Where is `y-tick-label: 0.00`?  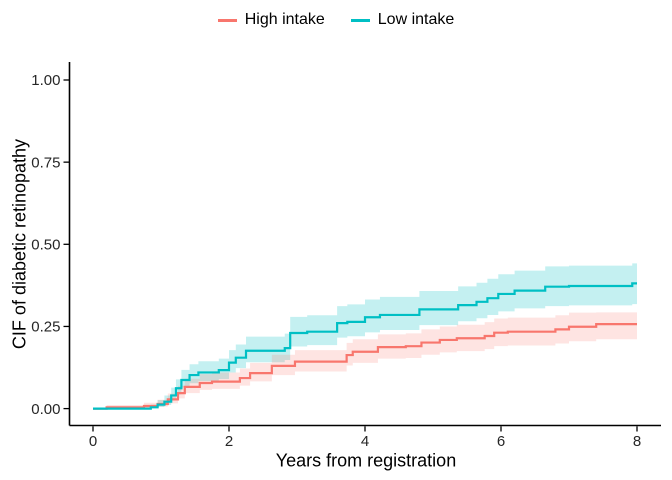
y-tick-label: 0.00 is located at coordinates (45, 409).